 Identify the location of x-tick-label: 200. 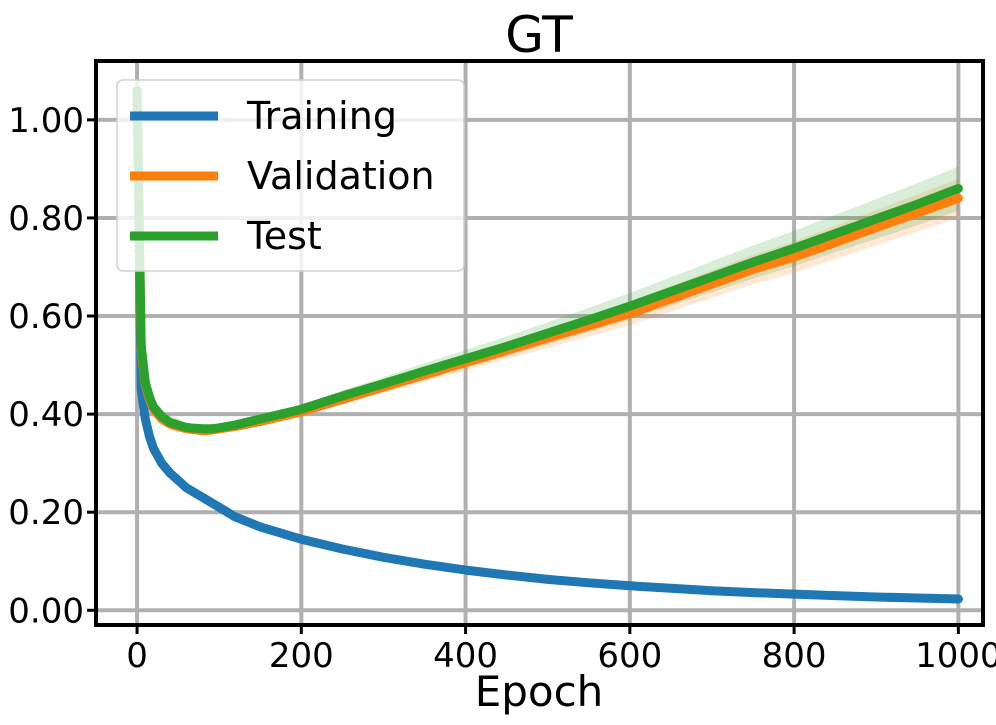
(301, 656).